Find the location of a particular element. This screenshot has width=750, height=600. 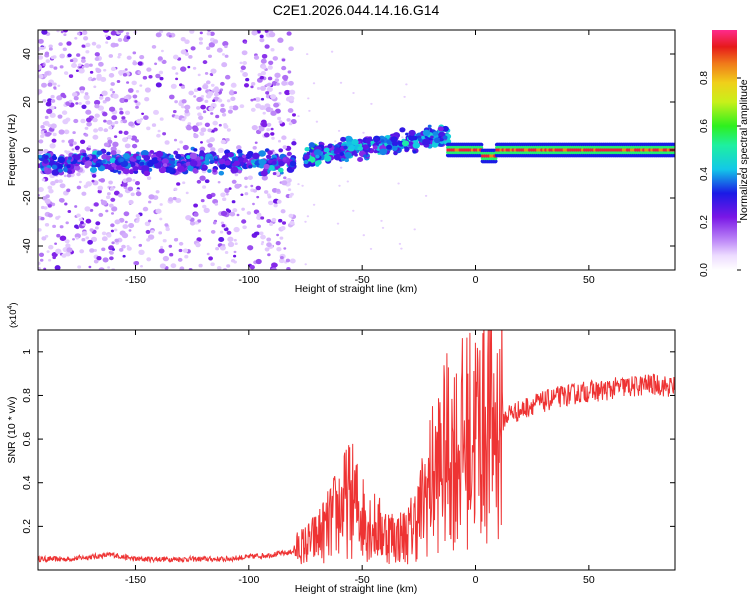

heatmap-x-tick-label: -50 is located at coordinates (362, 280).